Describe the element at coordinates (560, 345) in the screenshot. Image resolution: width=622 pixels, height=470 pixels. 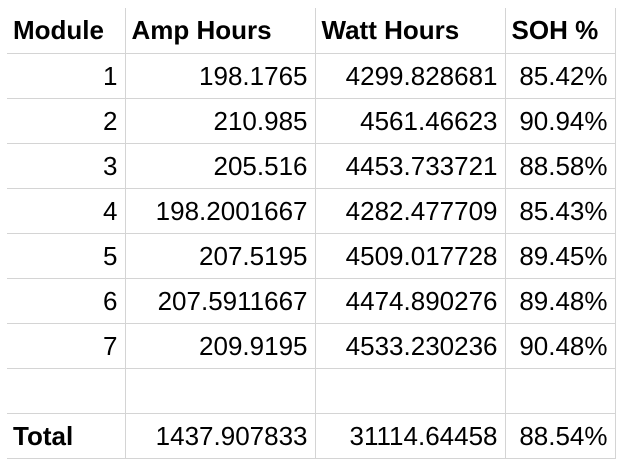
I see `cell-soh: 90.48%` at that location.